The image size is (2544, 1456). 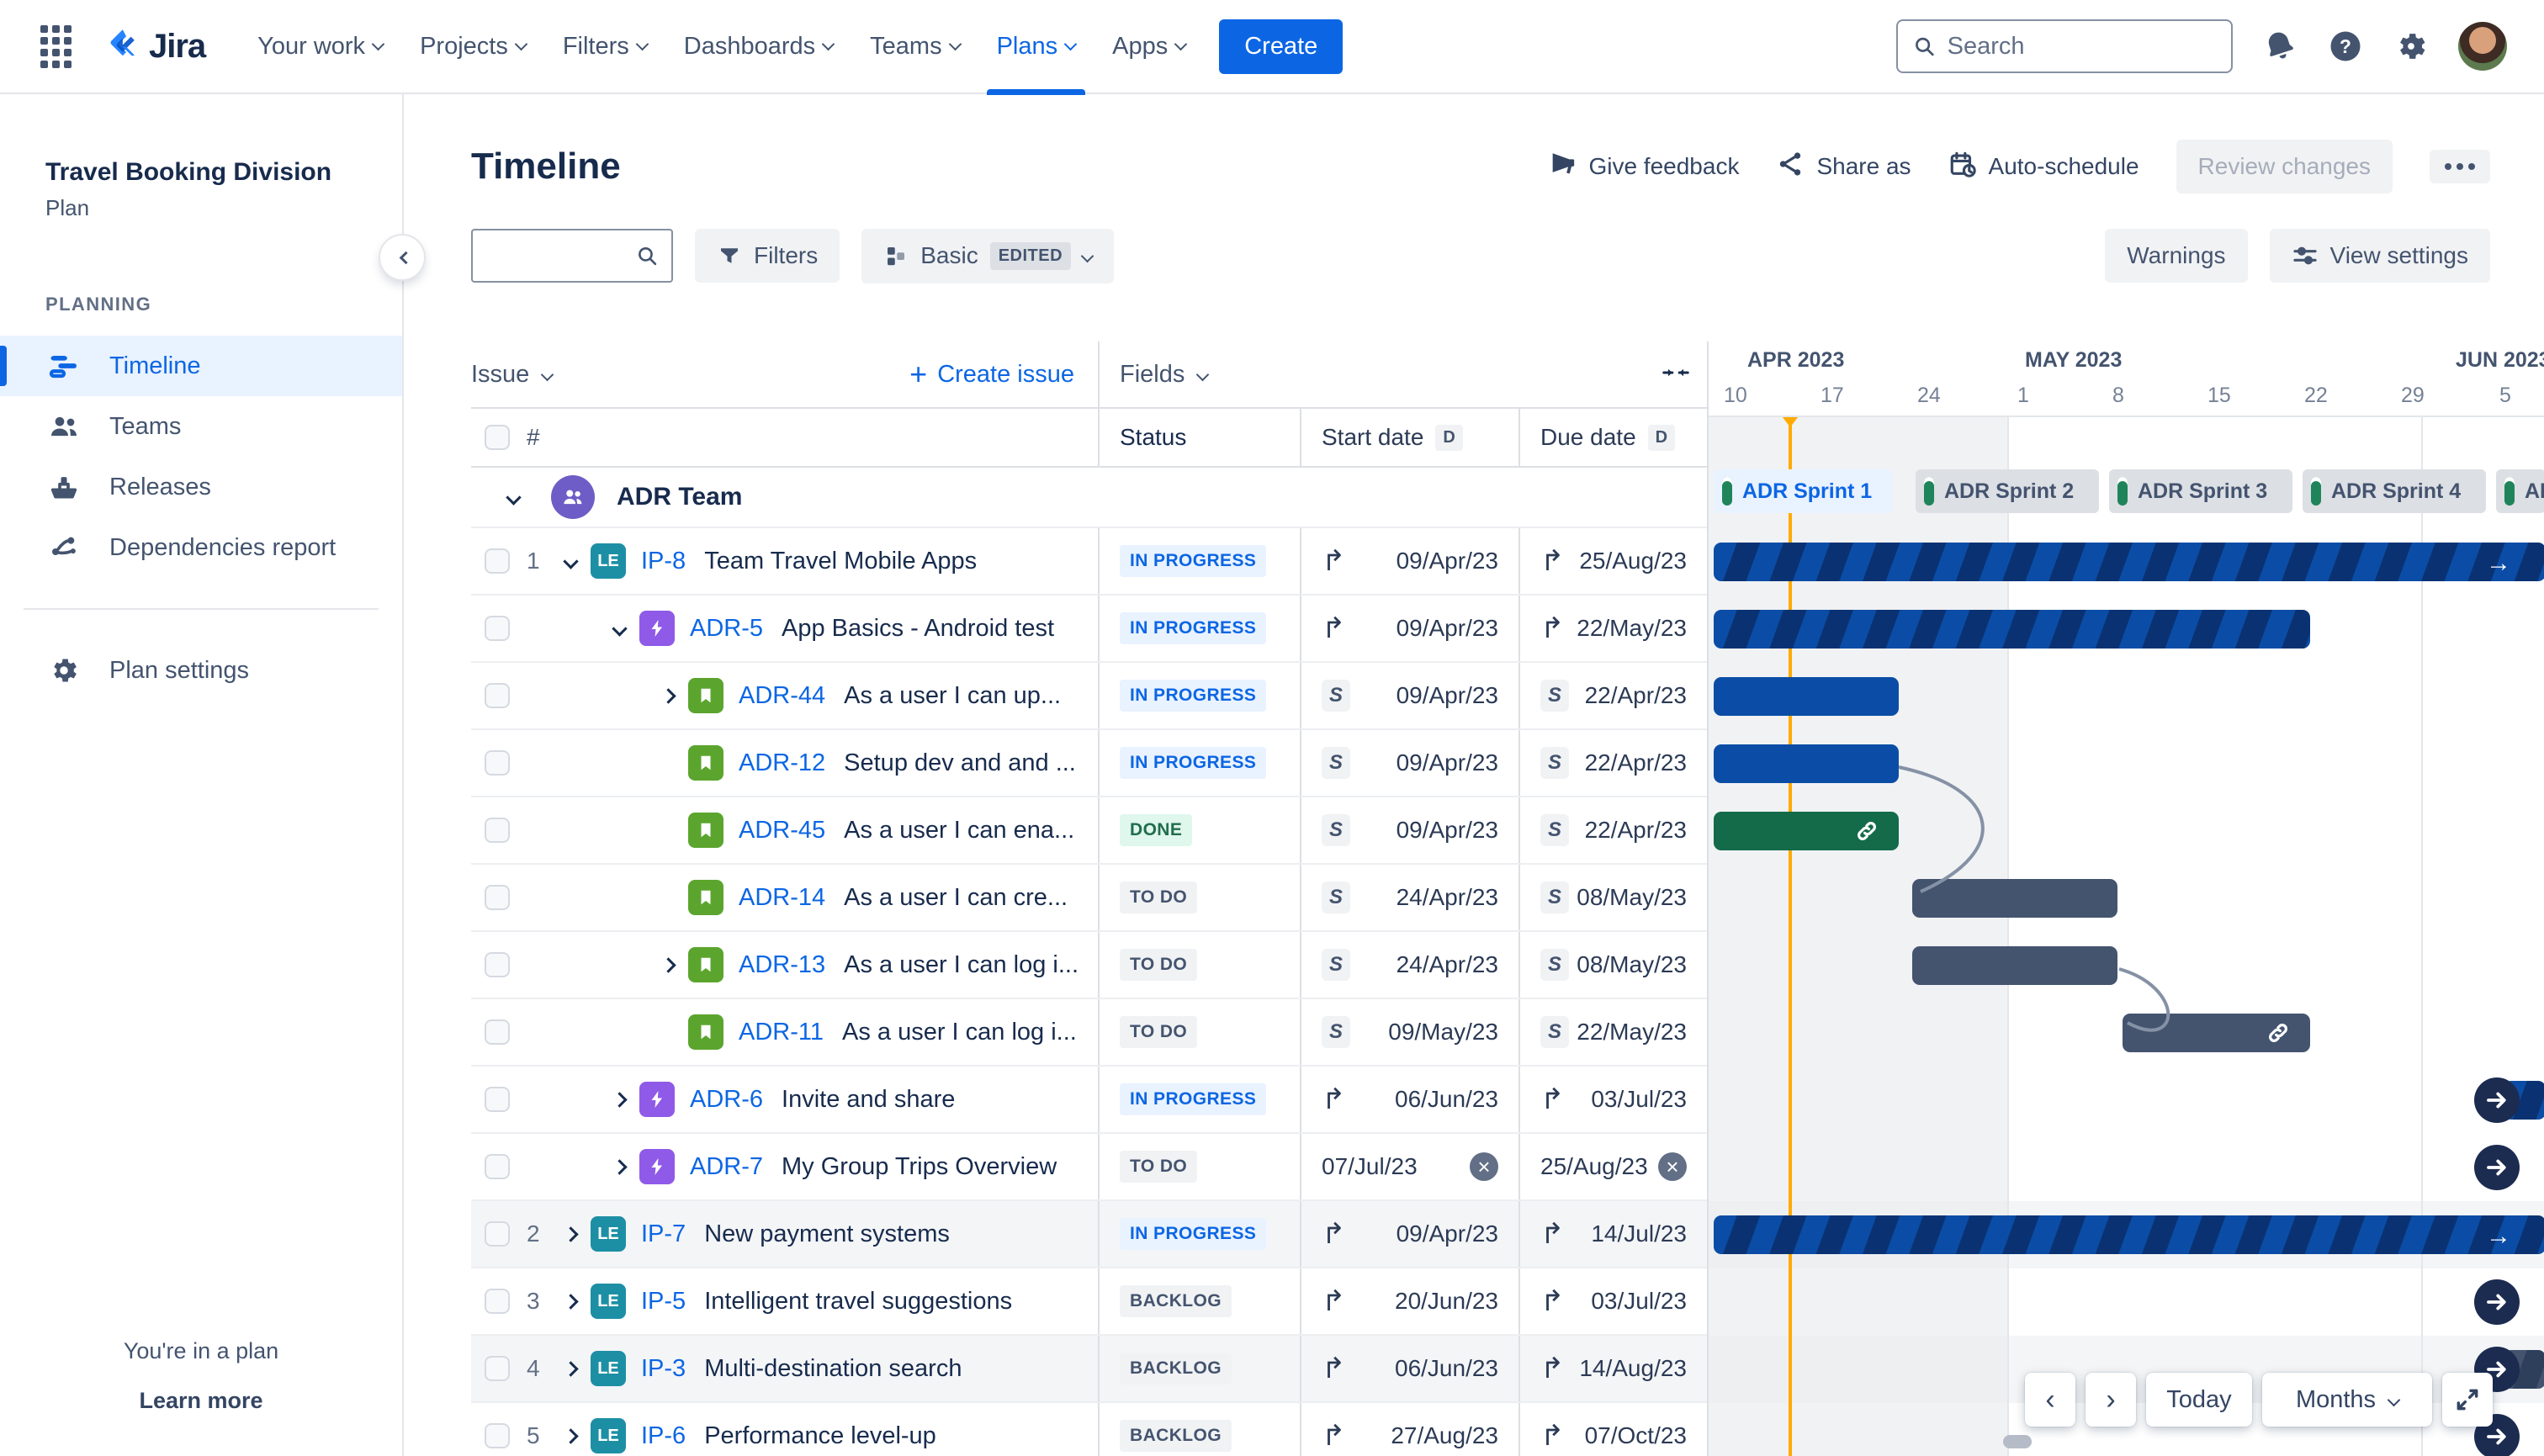 I want to click on team-group-row: ADR Team, so click(x=1089, y=498).